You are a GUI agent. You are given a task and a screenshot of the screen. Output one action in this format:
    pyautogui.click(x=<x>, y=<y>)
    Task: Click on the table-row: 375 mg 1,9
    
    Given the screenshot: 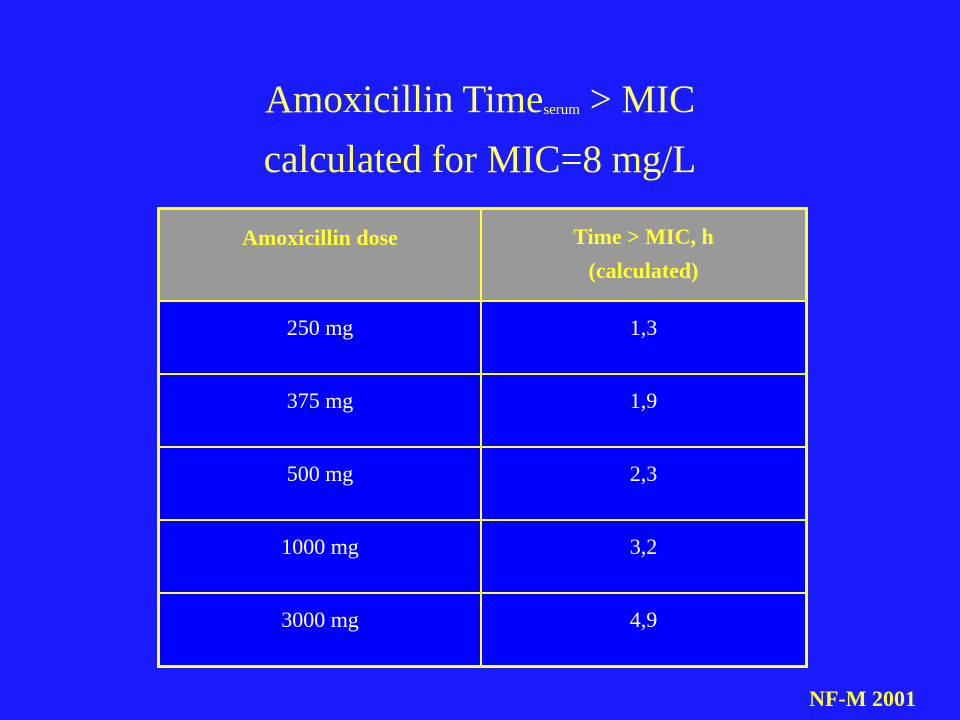 What is the action you would take?
    pyautogui.click(x=482, y=410)
    